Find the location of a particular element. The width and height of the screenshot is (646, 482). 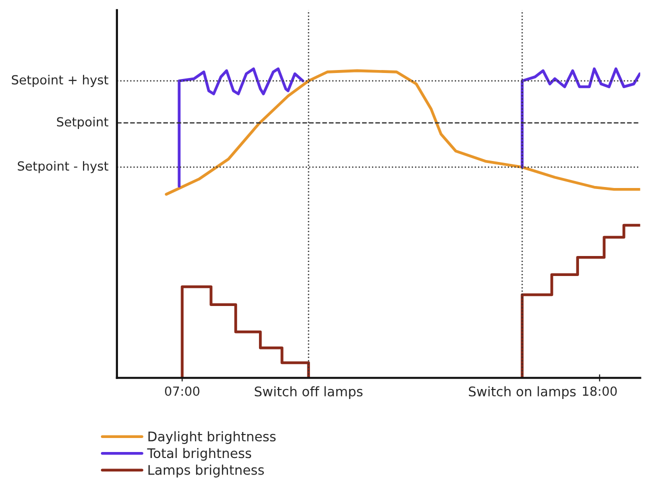

legend-label: Total brightness is located at coordinates (199, 454).